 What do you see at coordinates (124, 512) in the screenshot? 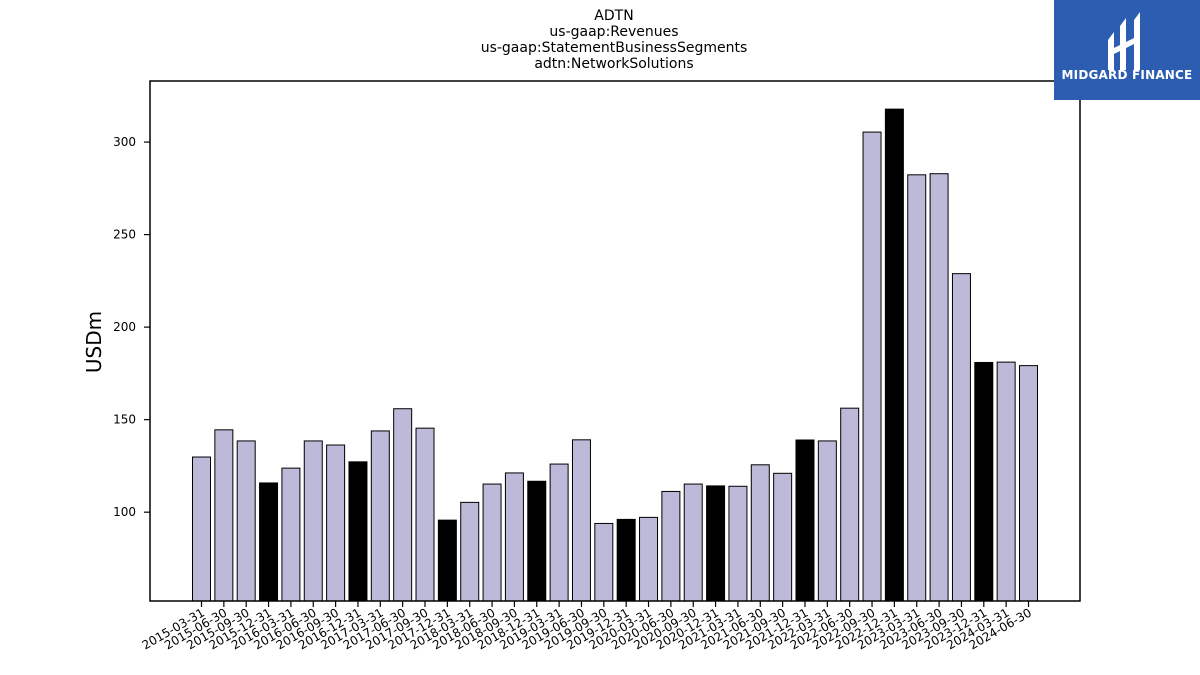
I see `y-tick-label: 100` at bounding box center [124, 512].